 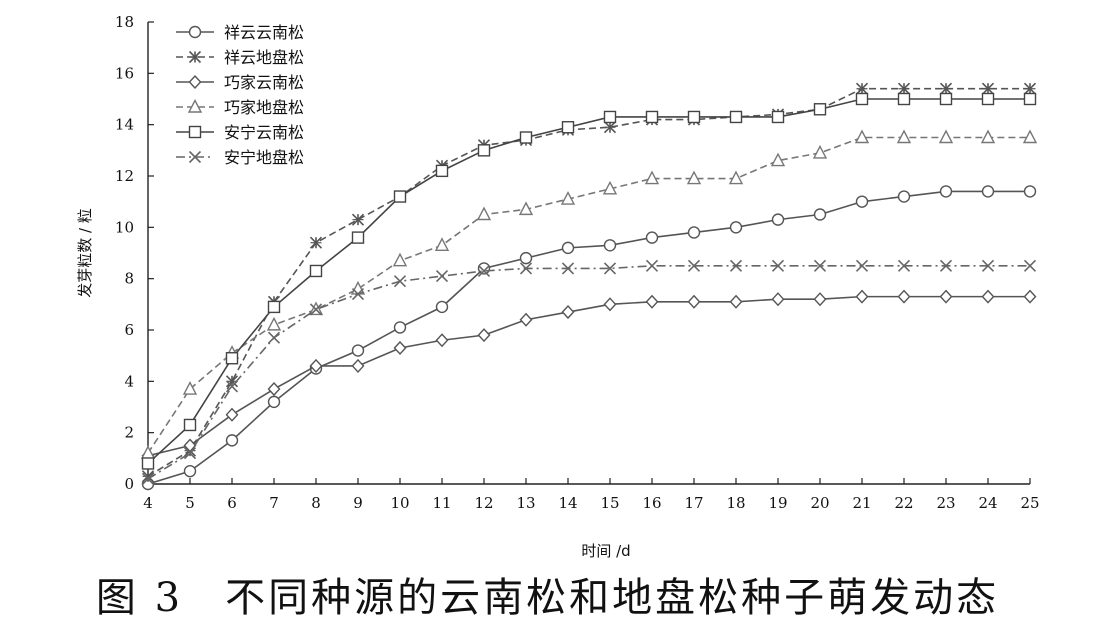 What do you see at coordinates (358, 503) in the screenshot?
I see `x-tick-label: 9` at bounding box center [358, 503].